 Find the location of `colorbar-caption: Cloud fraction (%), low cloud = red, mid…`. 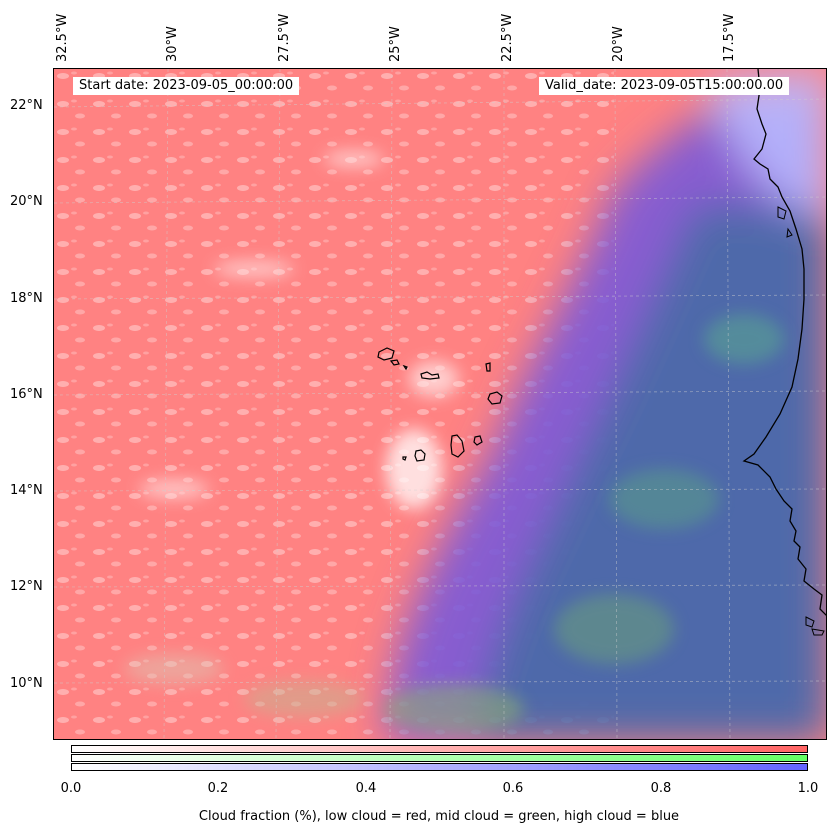

colorbar-caption: Cloud fraction (%), low cloud = red, mid… is located at coordinates (439, 816).